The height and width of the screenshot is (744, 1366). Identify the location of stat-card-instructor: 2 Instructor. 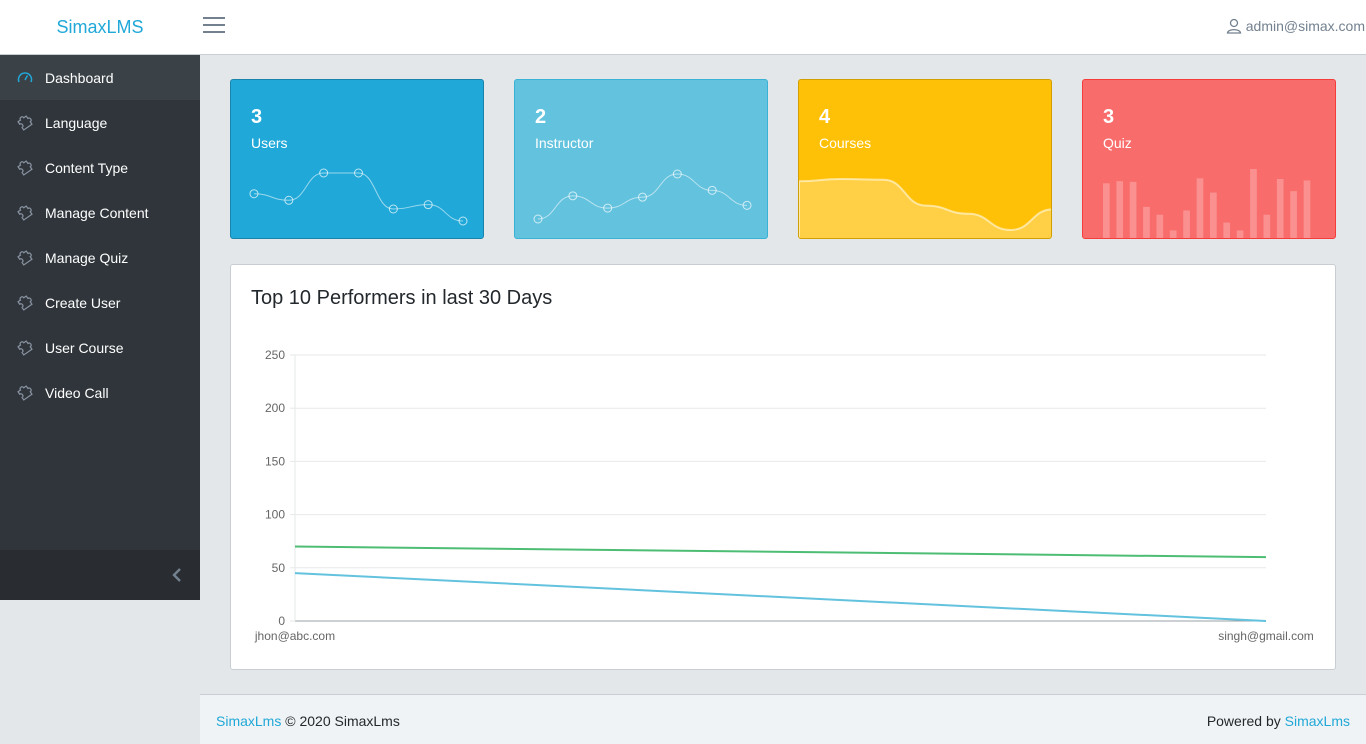
(641, 159).